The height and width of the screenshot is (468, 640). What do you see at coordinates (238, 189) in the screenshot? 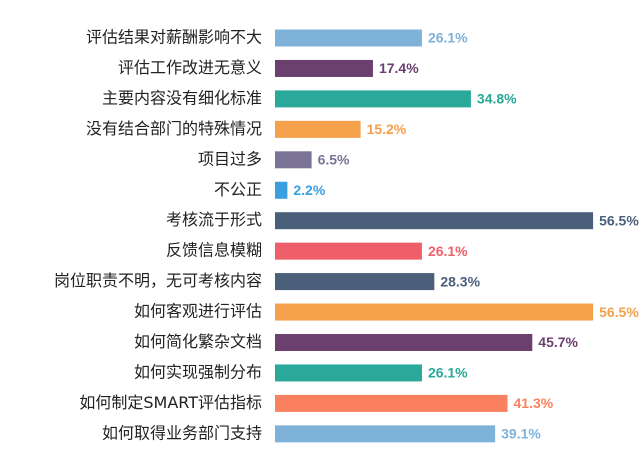
I see `category-label: 不公正` at bounding box center [238, 189].